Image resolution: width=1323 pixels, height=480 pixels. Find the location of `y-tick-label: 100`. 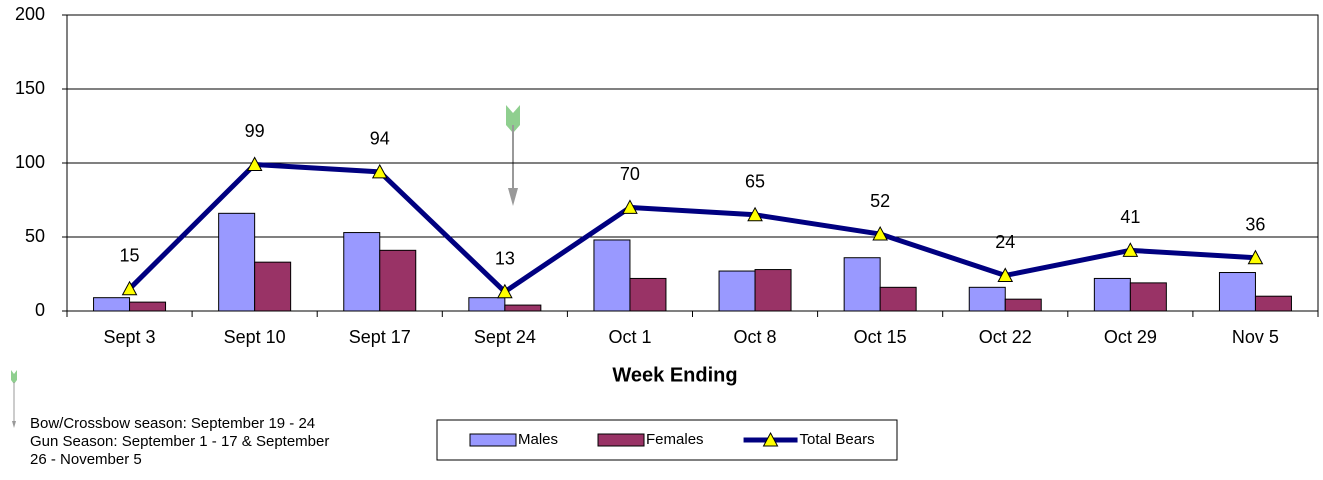

y-tick-label: 100 is located at coordinates (30, 162).